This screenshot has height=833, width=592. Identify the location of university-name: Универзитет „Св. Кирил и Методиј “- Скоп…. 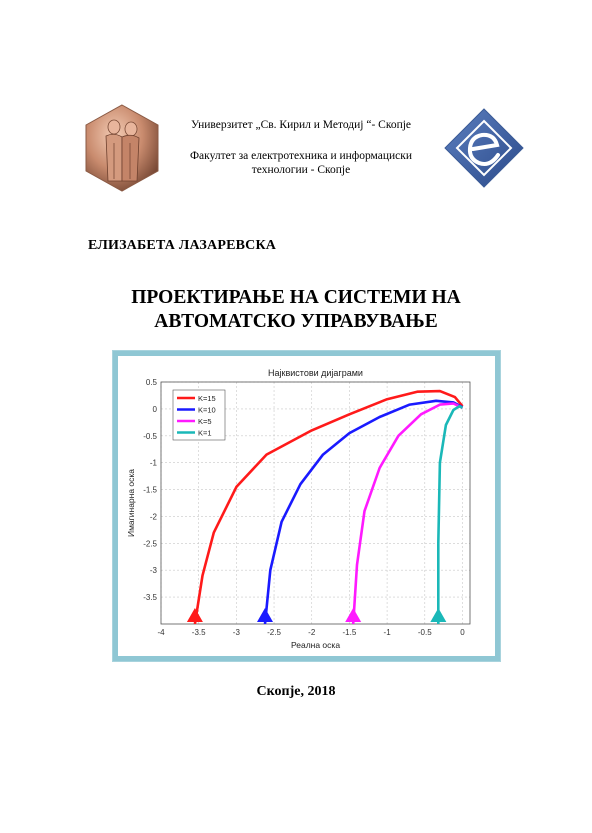
(301, 125).